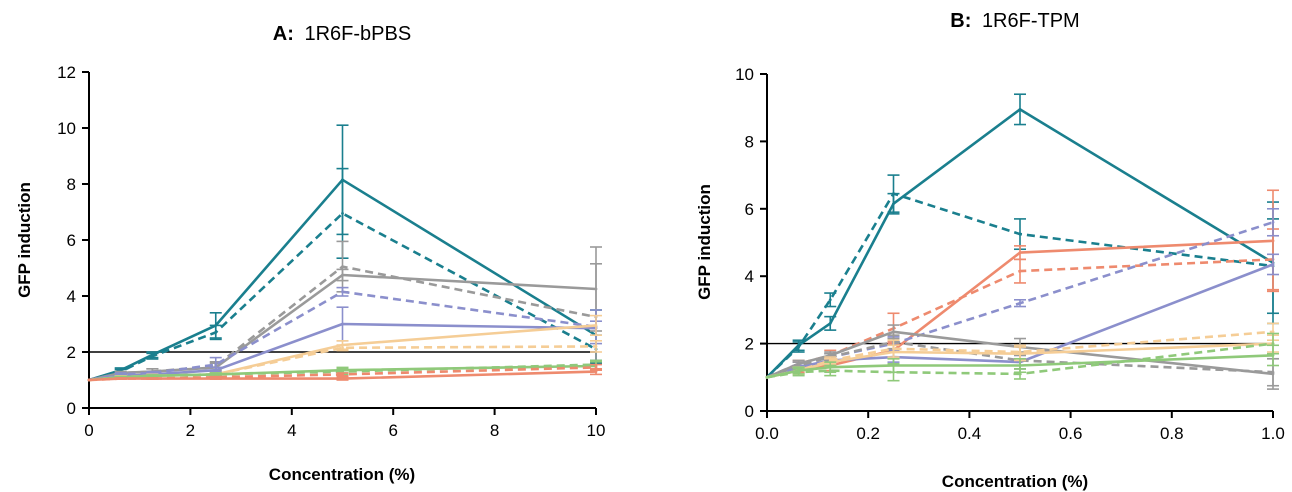 The height and width of the screenshot is (492, 1292). Describe the element at coordinates (767, 433) in the screenshot. I see `panel-b-x-tick-label: 0.0` at that location.